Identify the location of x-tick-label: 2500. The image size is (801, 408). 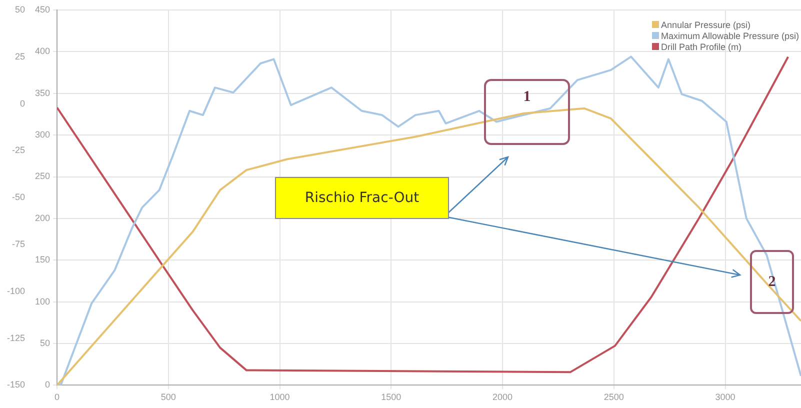
(614, 397).